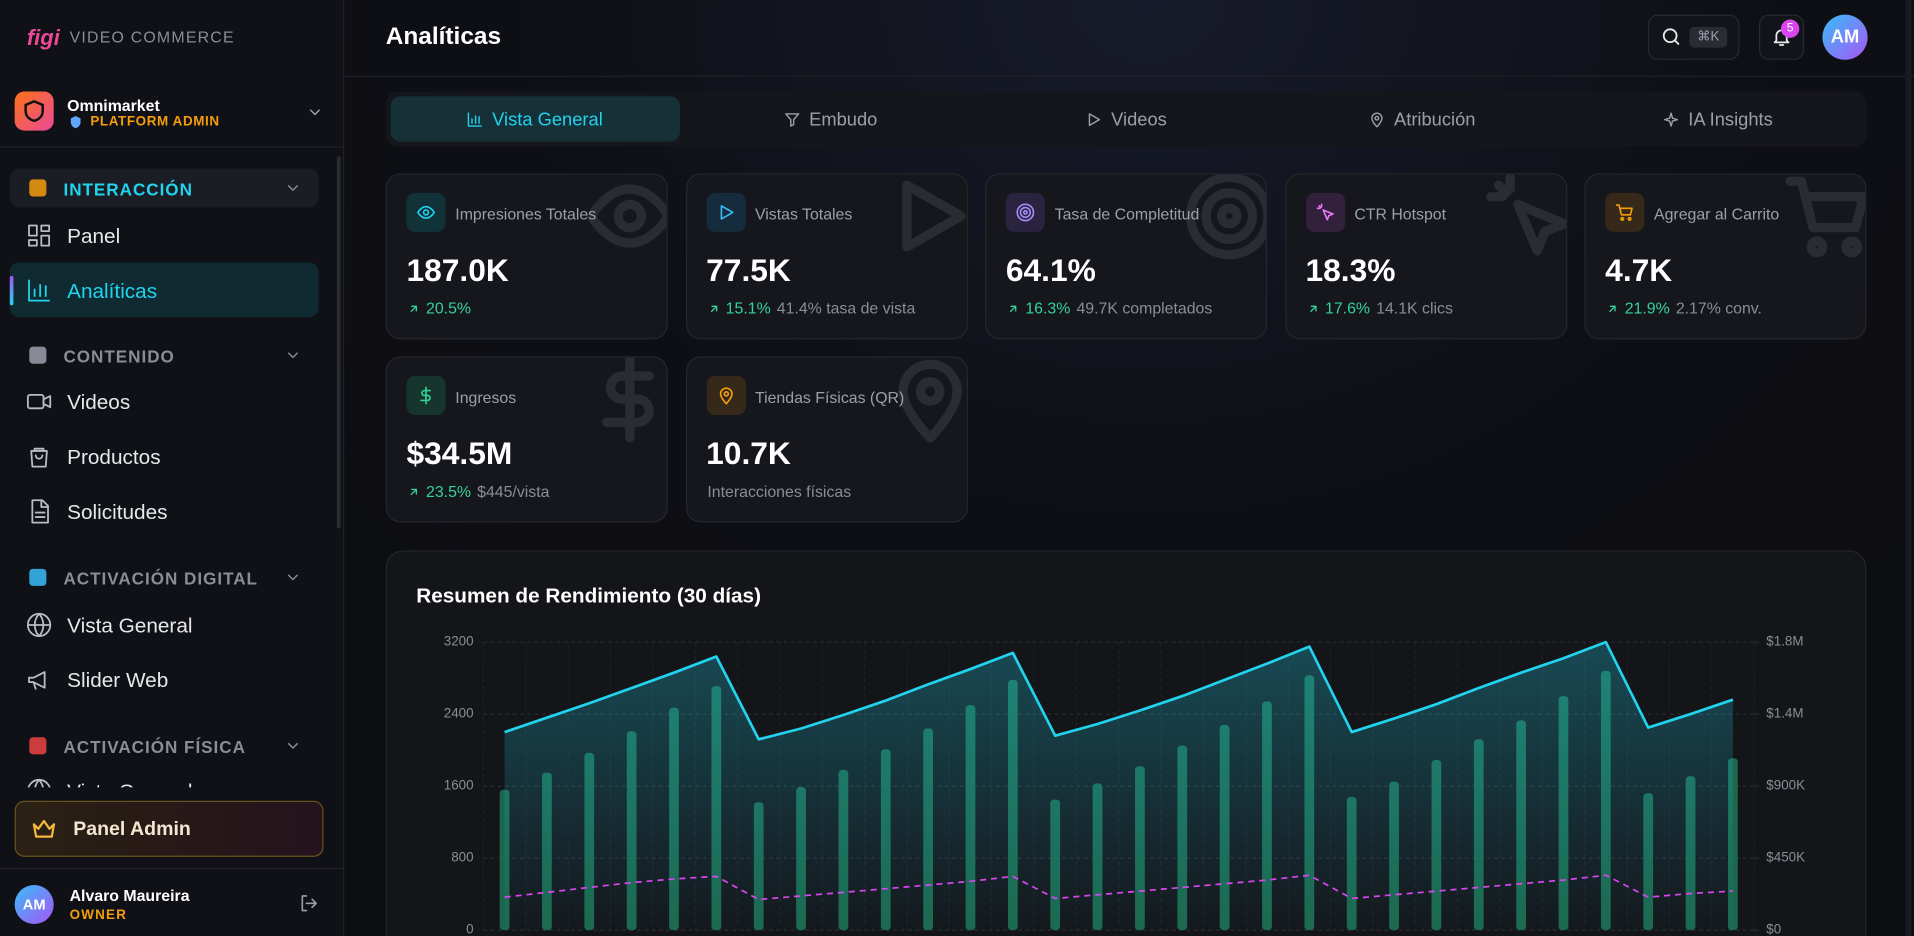 The width and height of the screenshot is (1914, 936). Describe the element at coordinates (152, 37) in the screenshot. I see `brand-subtitle: VIDEO COMMERCE` at that location.